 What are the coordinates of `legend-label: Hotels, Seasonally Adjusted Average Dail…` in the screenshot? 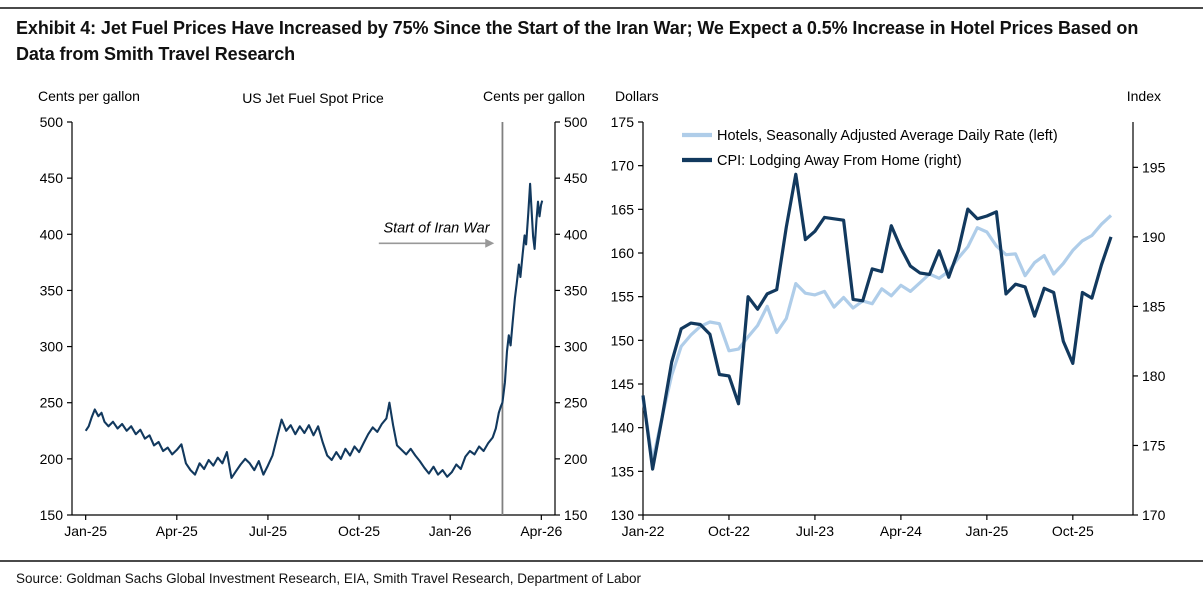 It's located at (887, 136).